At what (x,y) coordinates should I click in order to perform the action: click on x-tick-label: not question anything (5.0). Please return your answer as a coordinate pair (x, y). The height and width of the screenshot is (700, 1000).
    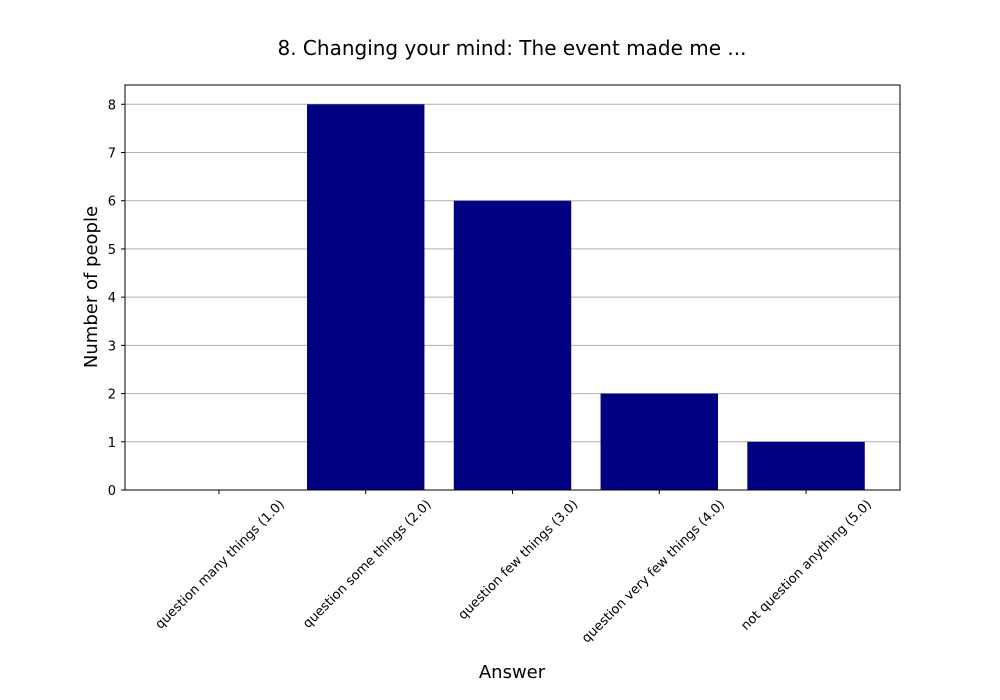
    Looking at the image, I should click on (806, 565).